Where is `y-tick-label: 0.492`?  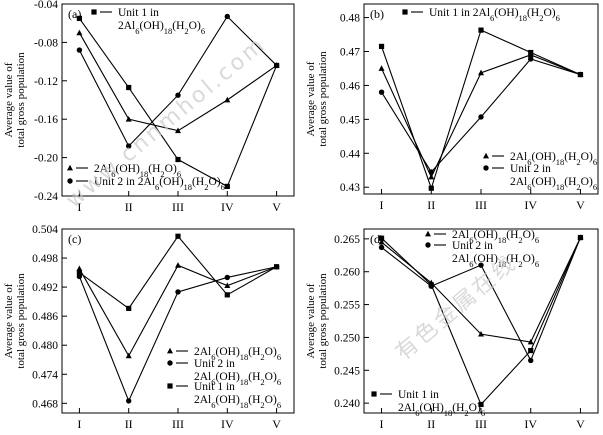 y-tick-label: 0.492 is located at coordinates (45, 288).